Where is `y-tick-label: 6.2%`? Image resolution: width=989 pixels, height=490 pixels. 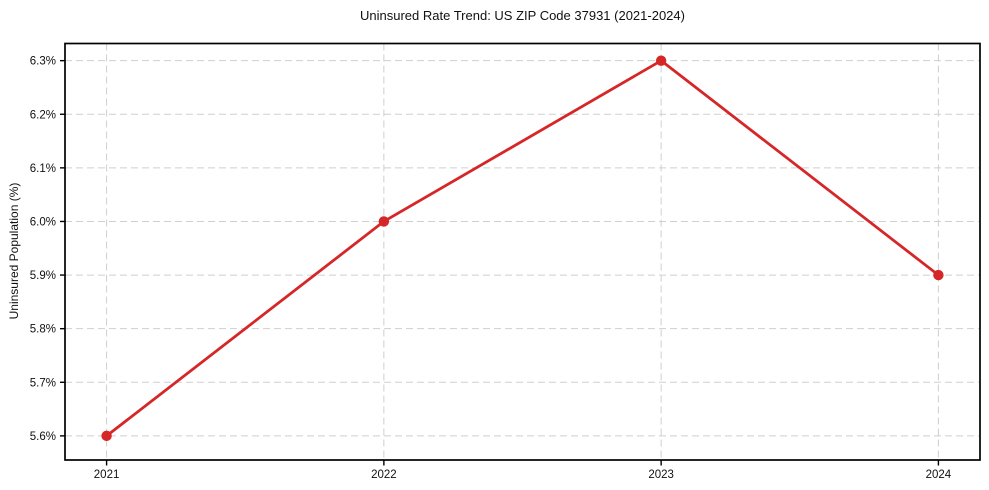 y-tick-label: 6.2% is located at coordinates (43, 115).